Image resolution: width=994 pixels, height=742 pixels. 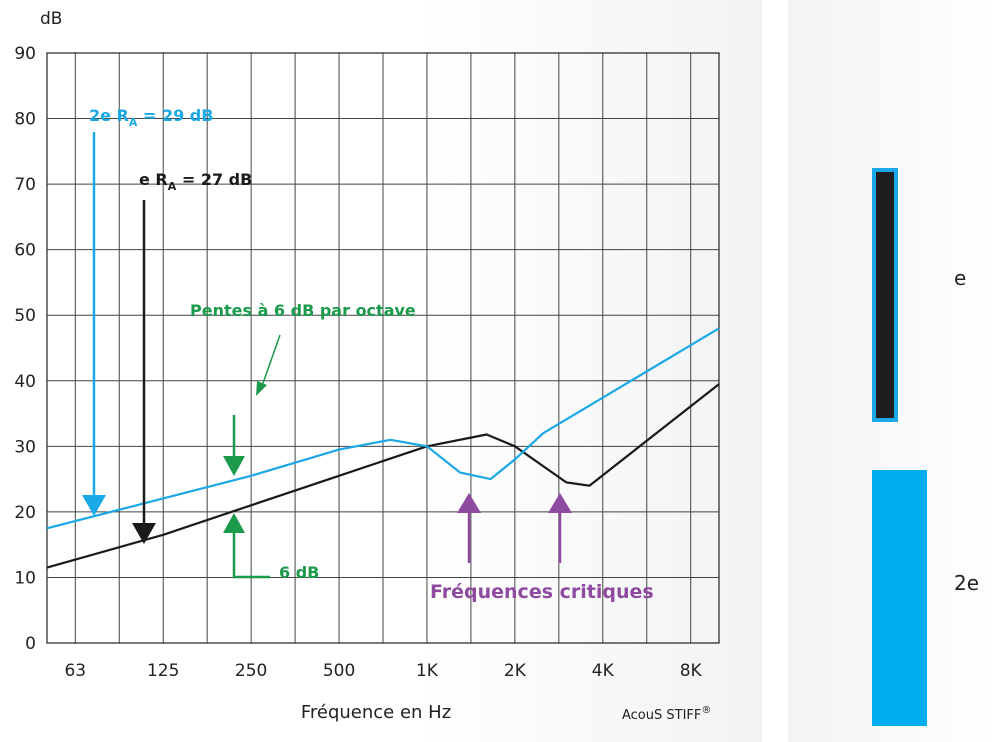 I want to click on ra-2e-sub: A, so click(x=133, y=122).